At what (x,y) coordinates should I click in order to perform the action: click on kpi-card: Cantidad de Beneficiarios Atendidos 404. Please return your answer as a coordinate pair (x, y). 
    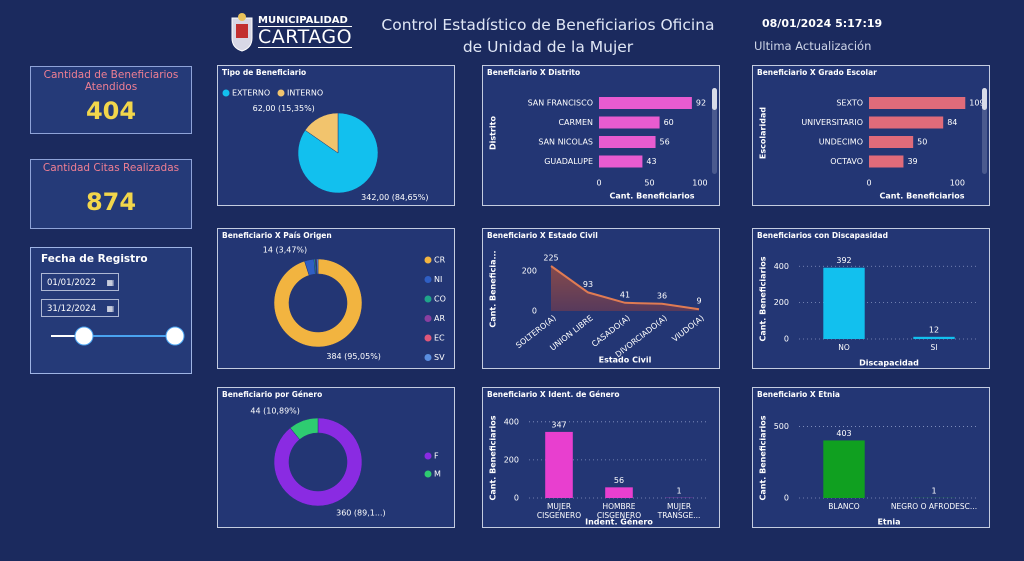
    Looking at the image, I should click on (111, 100).